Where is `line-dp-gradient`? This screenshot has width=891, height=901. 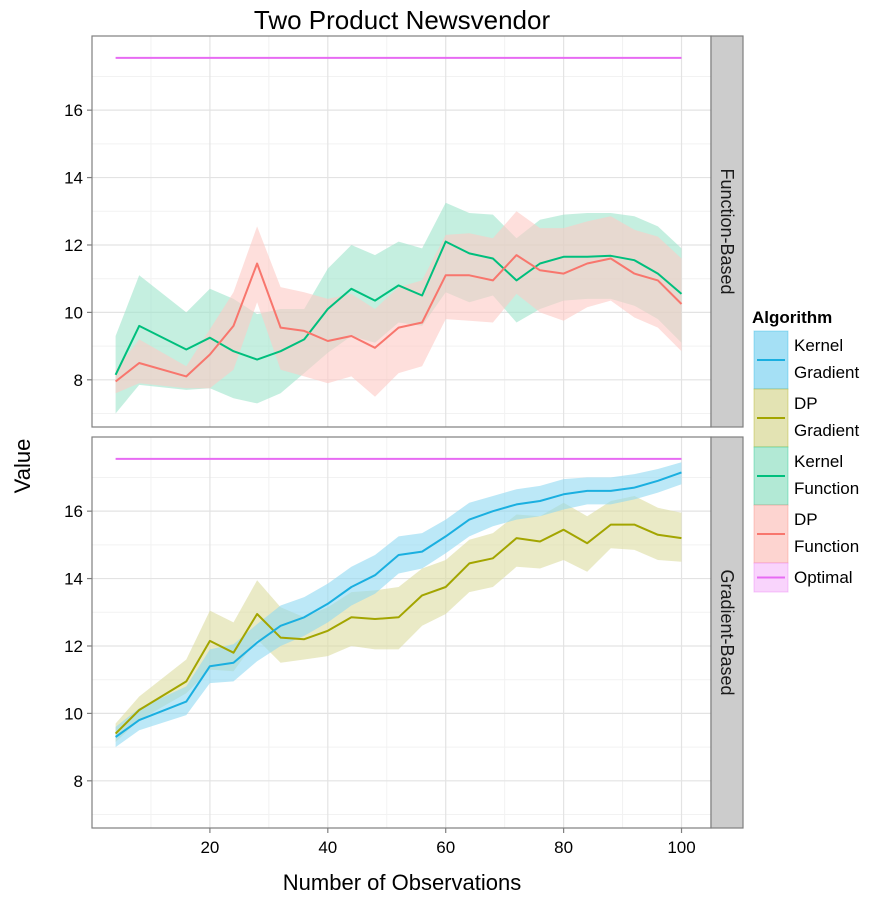
line-dp-gradient is located at coordinates (398, 629).